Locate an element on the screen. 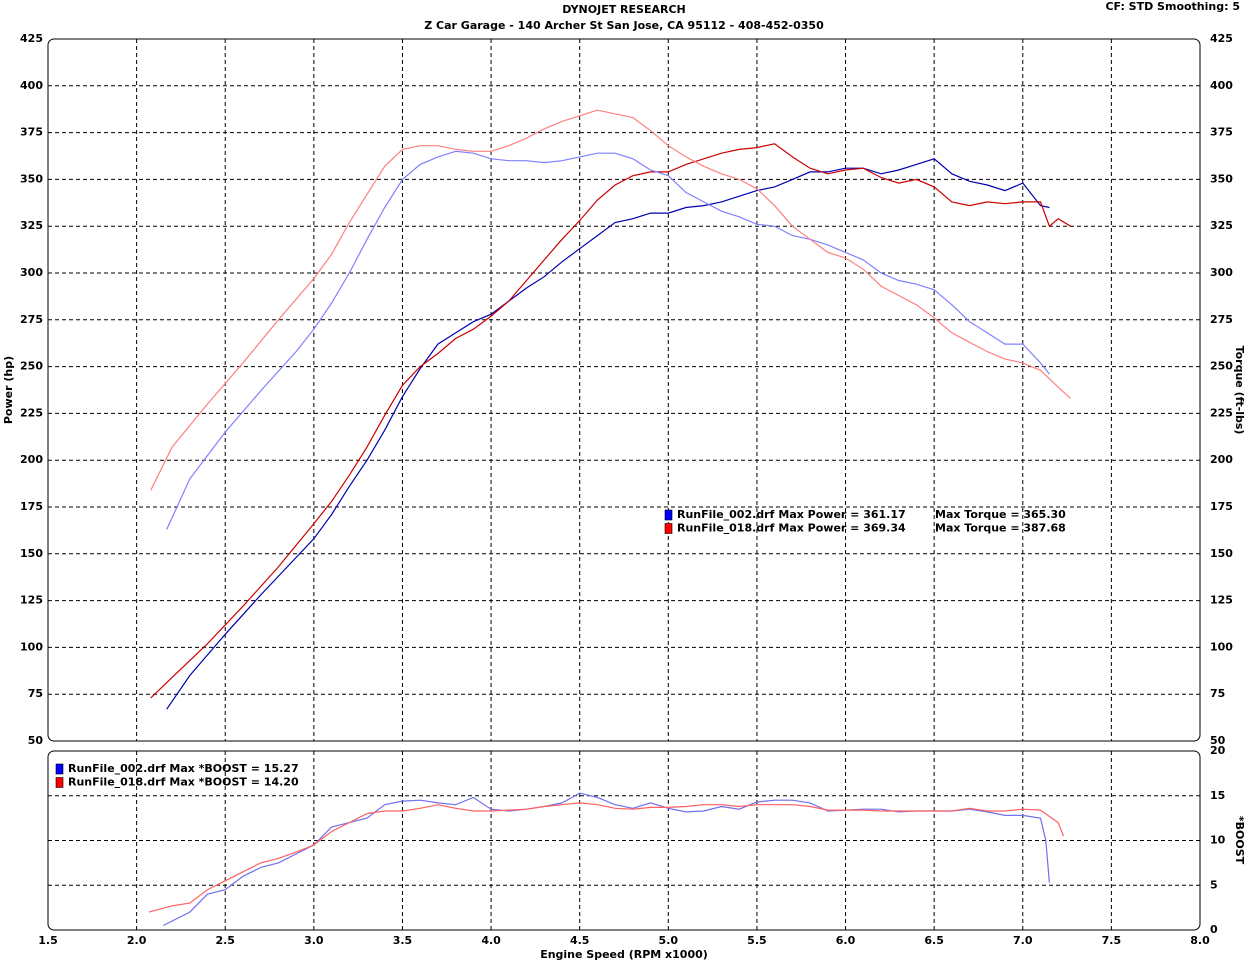 Image resolution: width=1248 pixels, height=963 pixels. y-tick-label: 125 is located at coordinates (31, 600).